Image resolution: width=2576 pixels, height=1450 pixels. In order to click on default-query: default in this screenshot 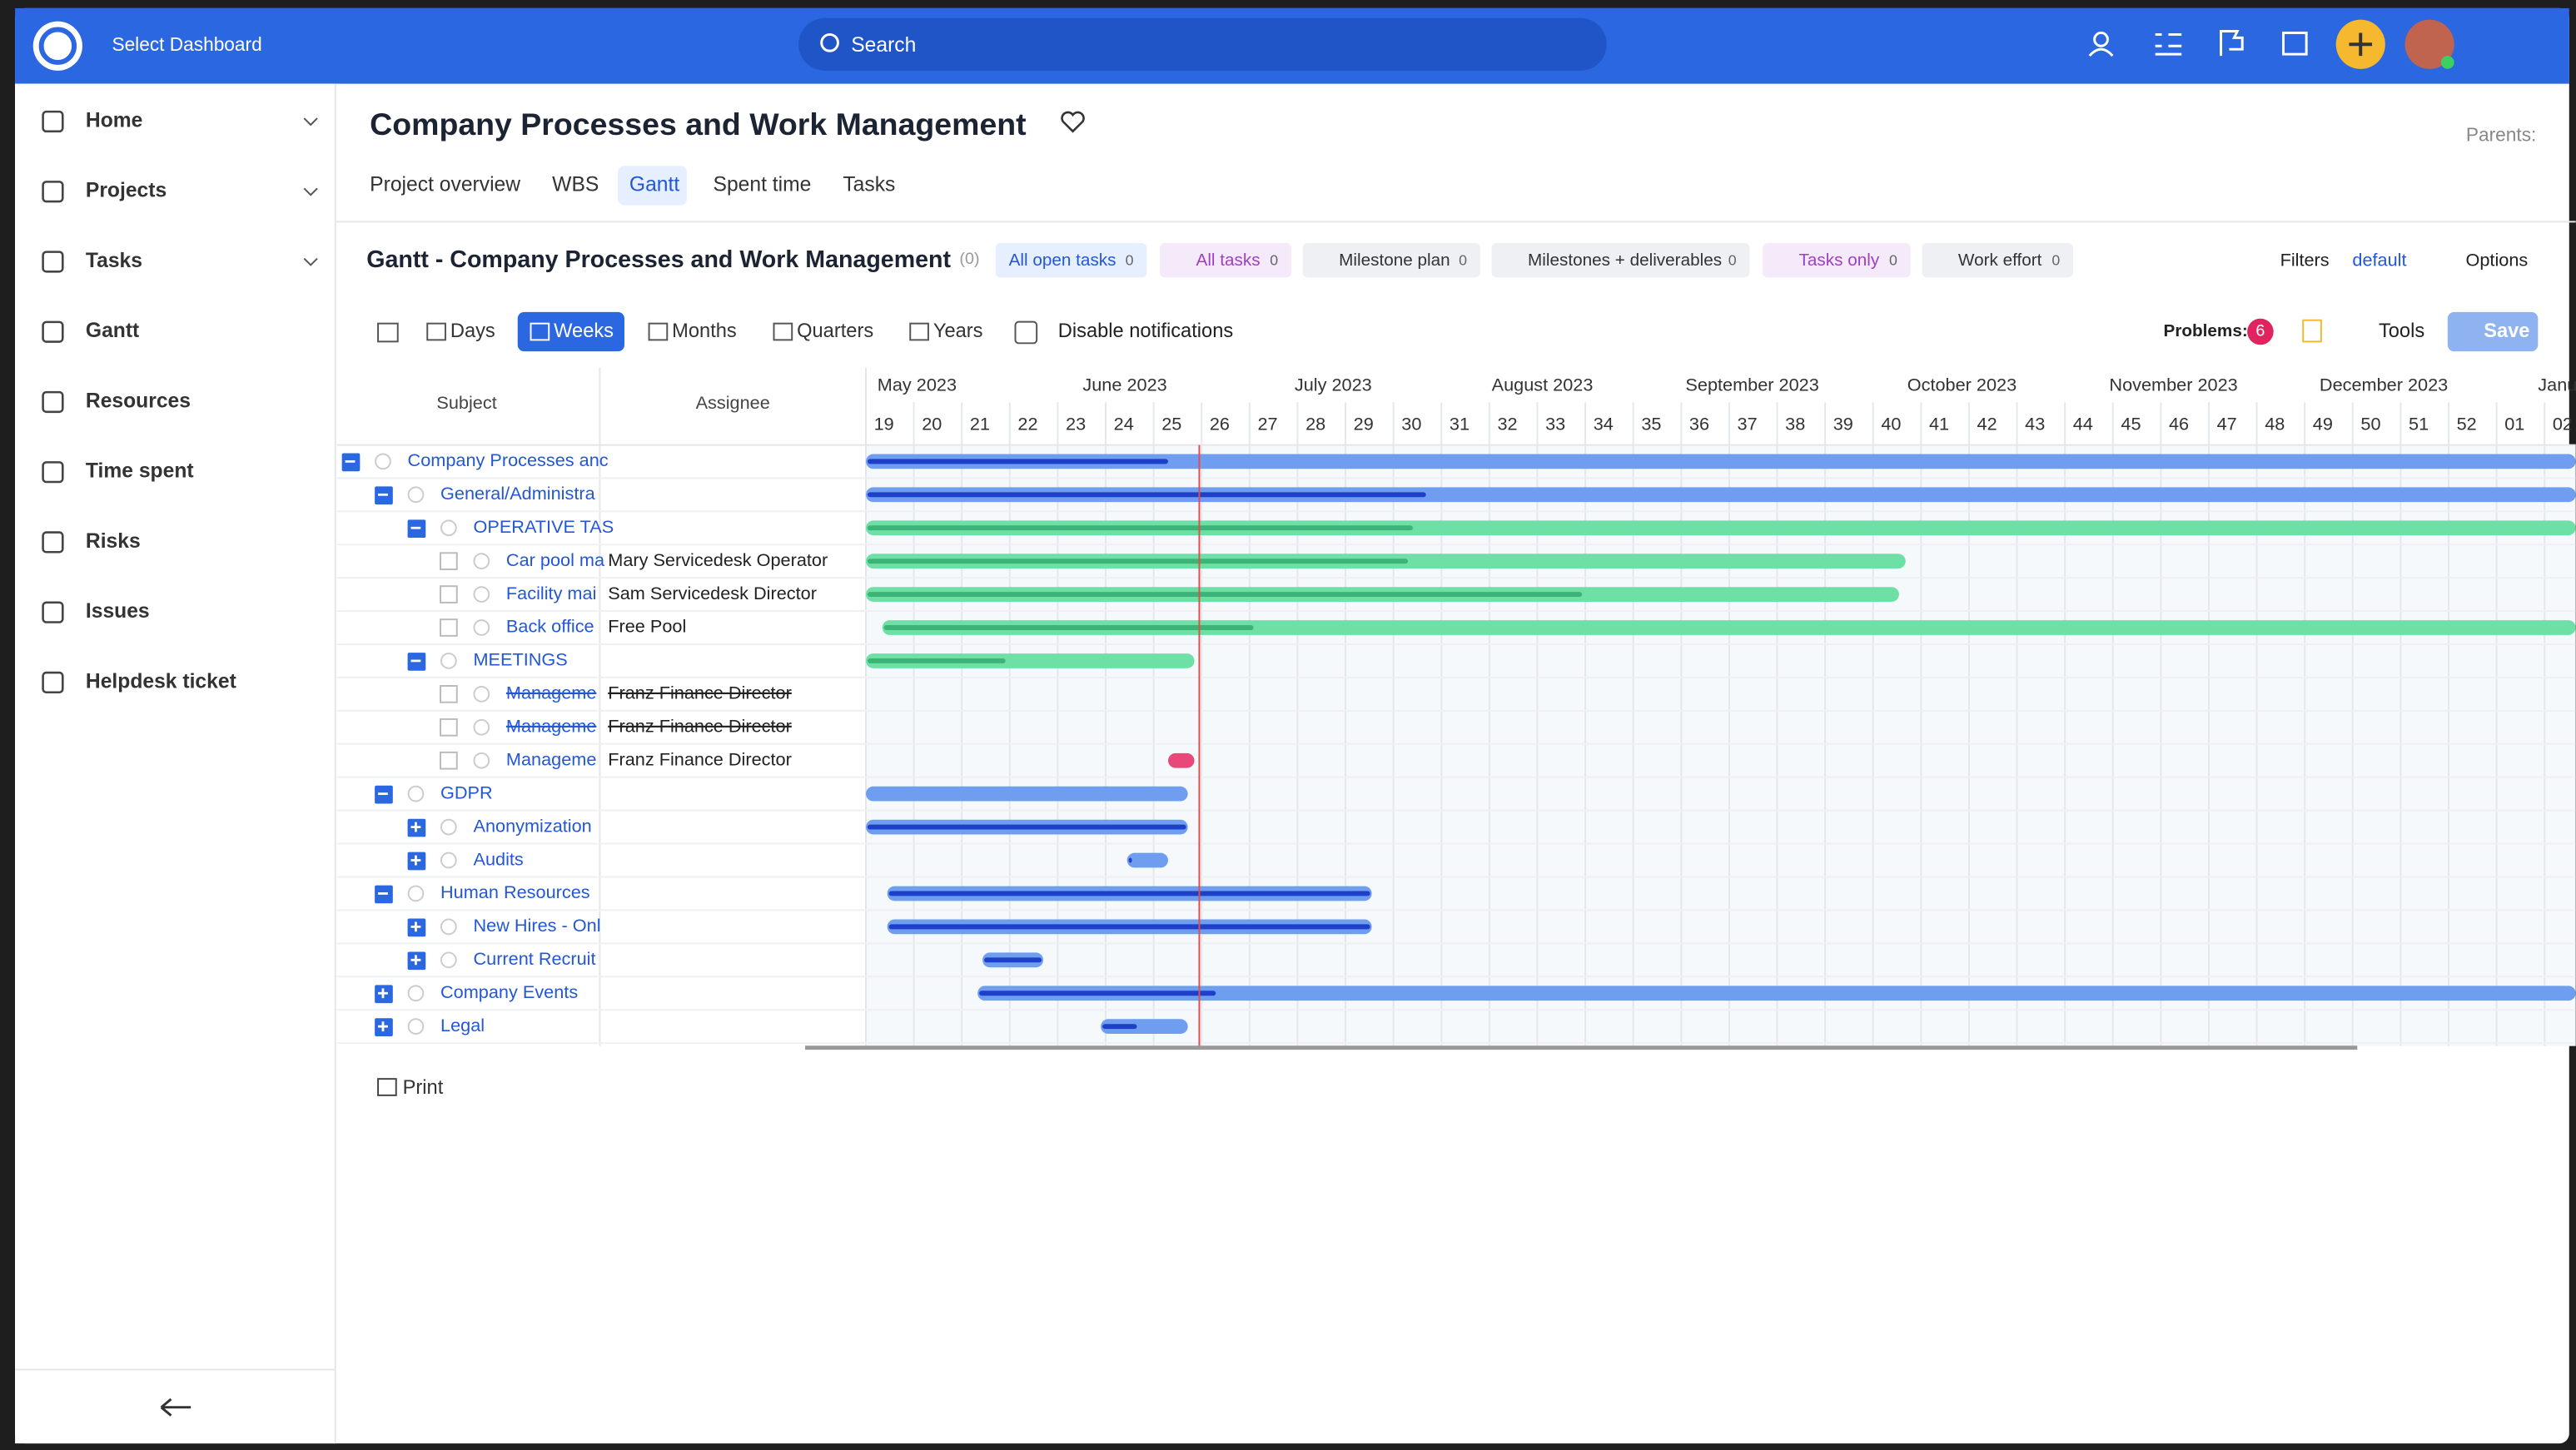, I will do `click(2379, 259)`.